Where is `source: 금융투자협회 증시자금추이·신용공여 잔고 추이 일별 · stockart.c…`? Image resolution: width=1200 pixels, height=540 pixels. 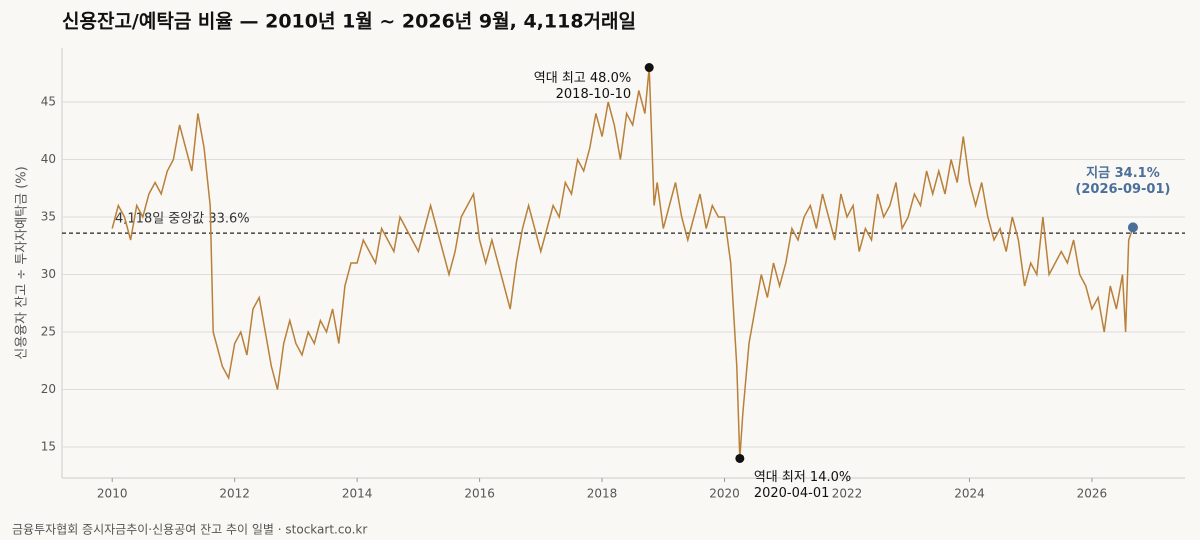 source: 금융투자협회 증시자금추이·신용공여 잔고 추이 일별 · stockart.c… is located at coordinates (189, 530).